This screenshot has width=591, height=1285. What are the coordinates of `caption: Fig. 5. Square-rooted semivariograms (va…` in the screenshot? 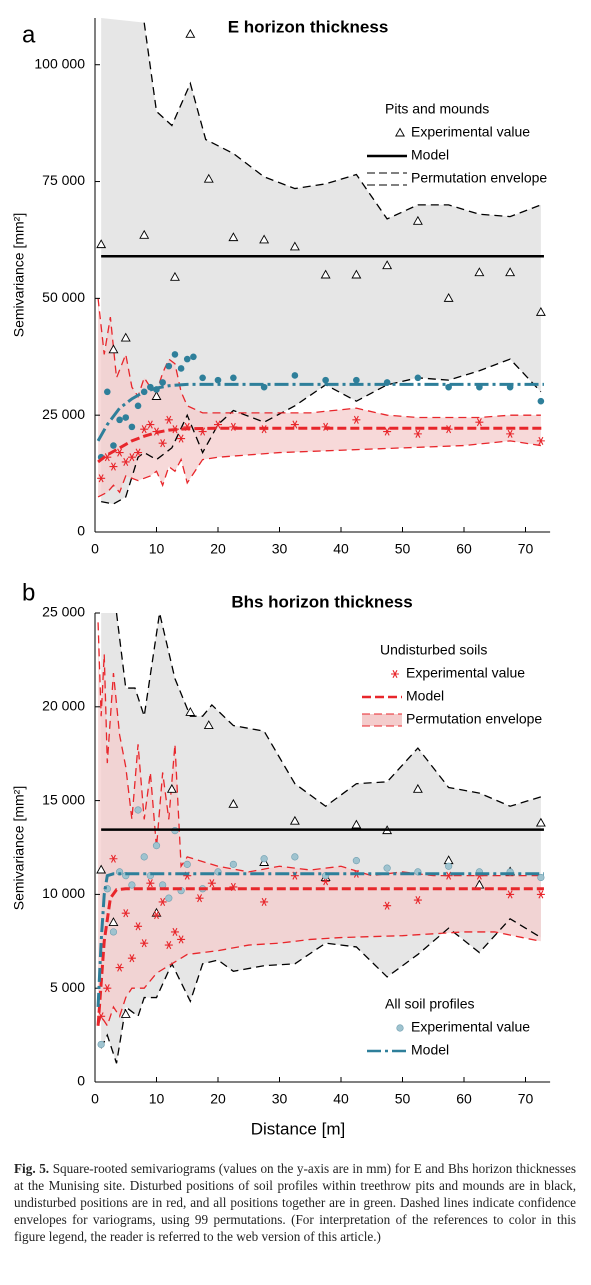 It's located at (295, 1202).